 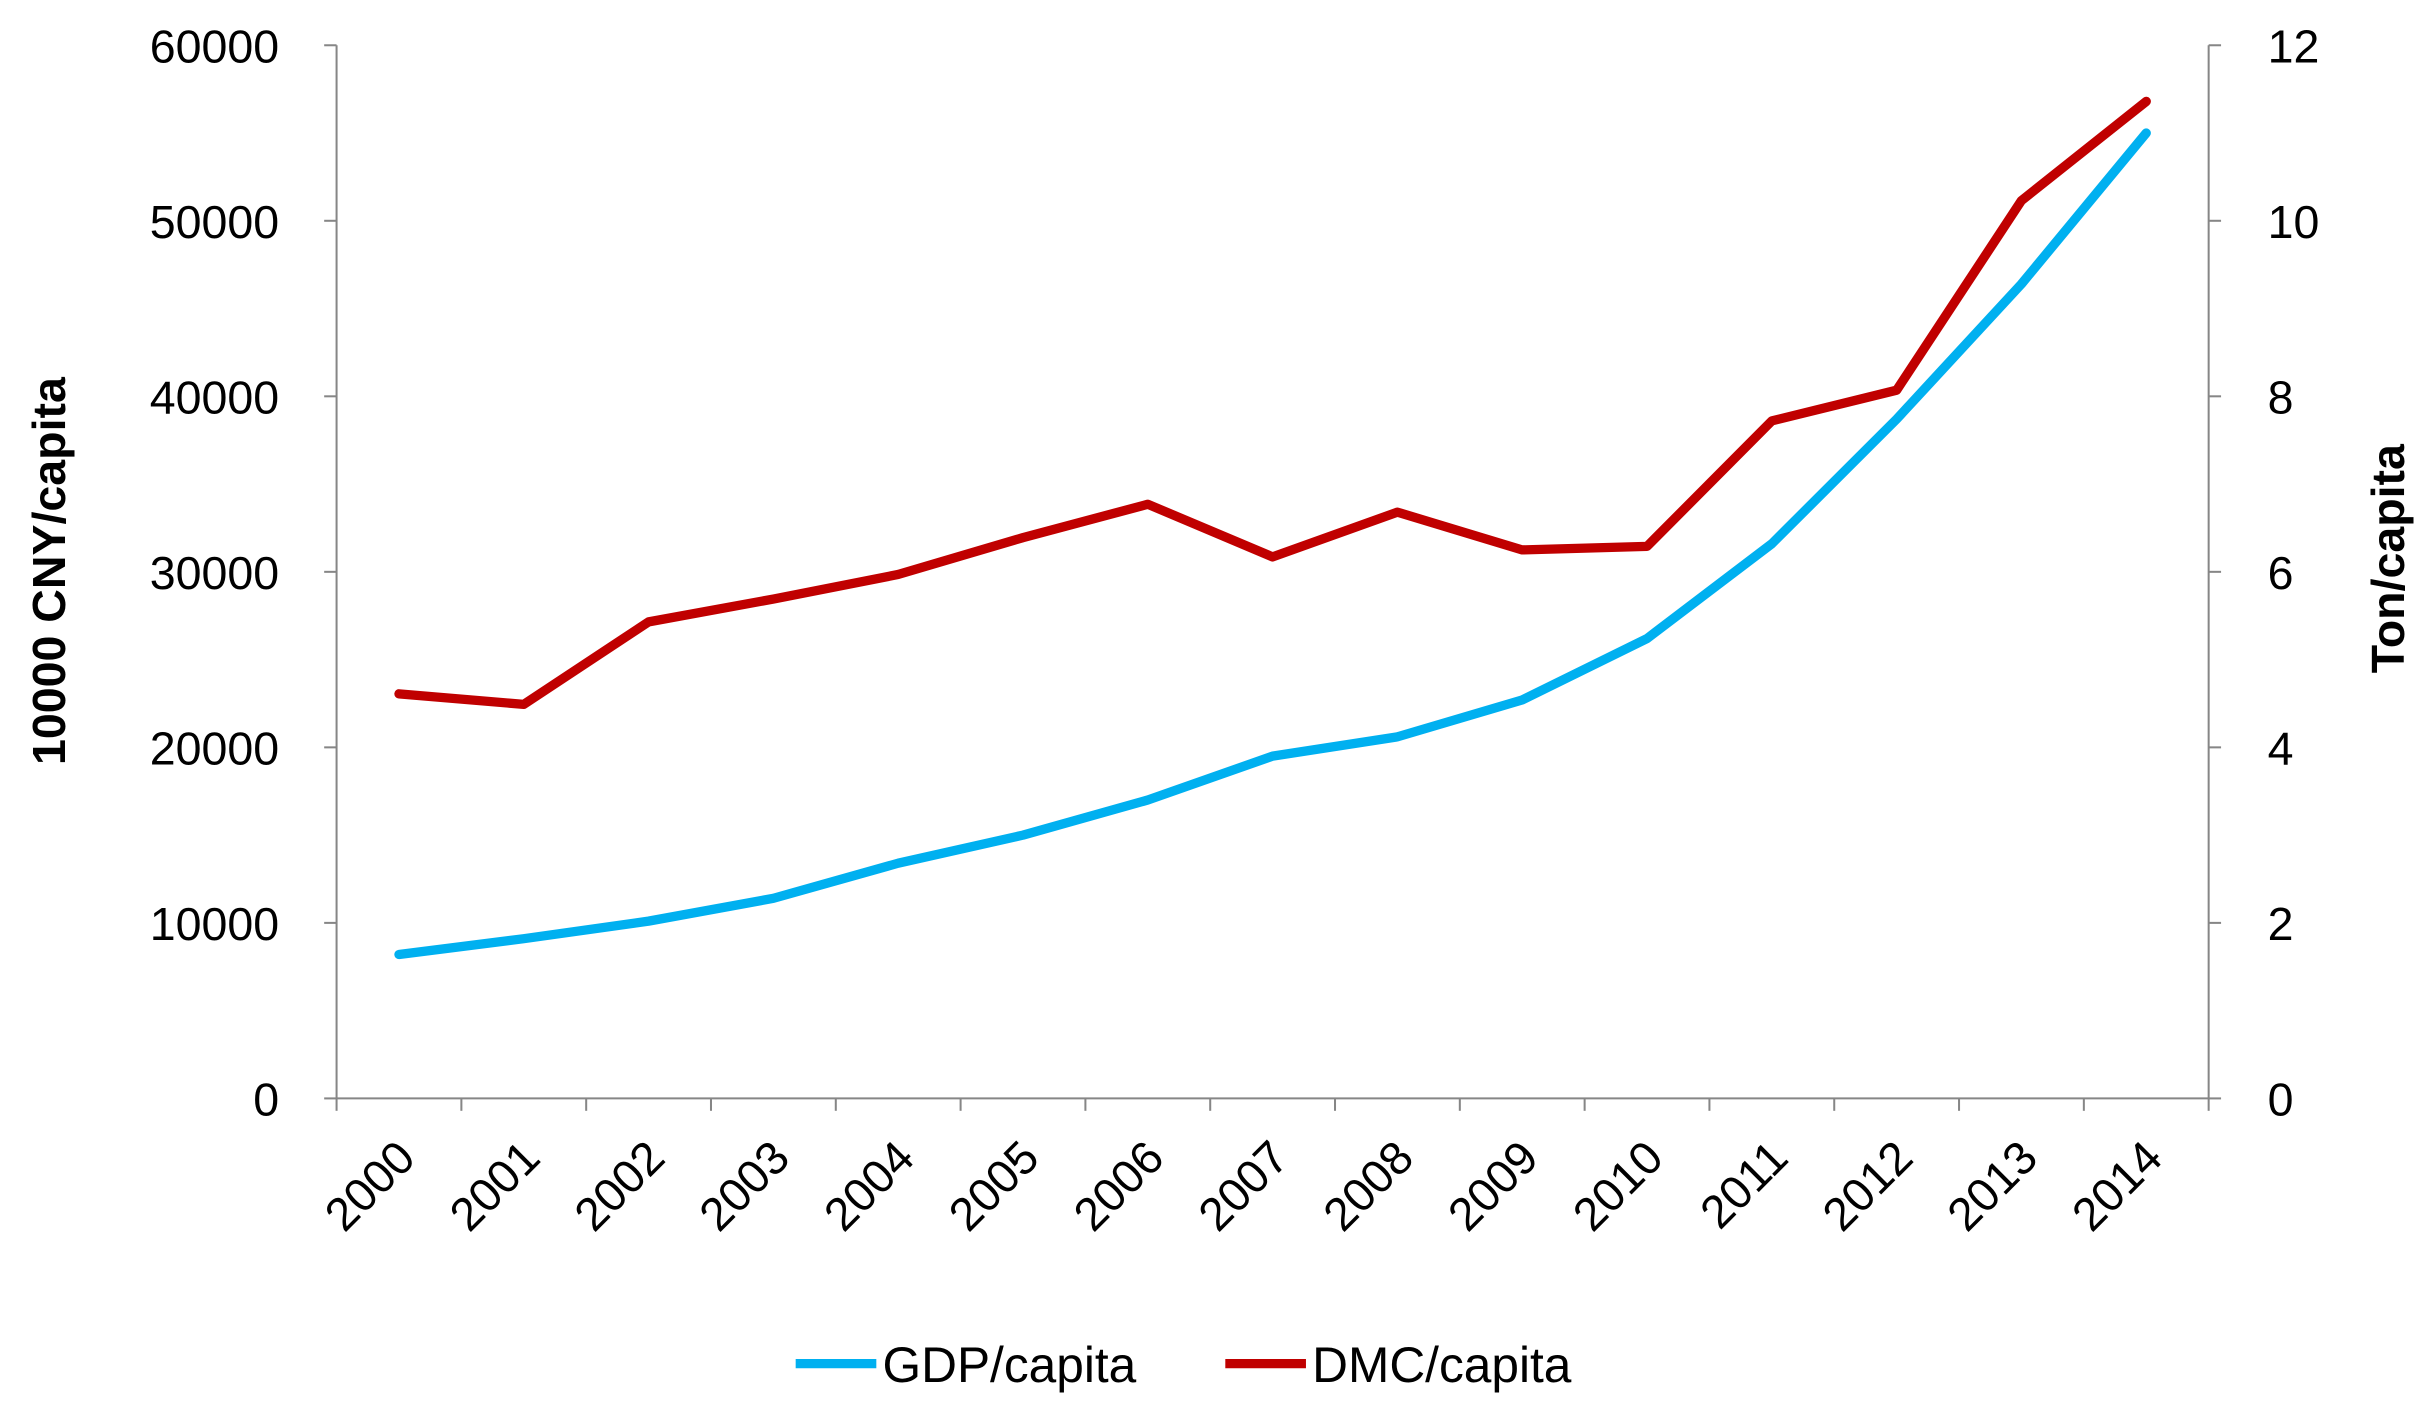 I want to click on y-right-tick-label: 6, so click(x=2281, y=573).